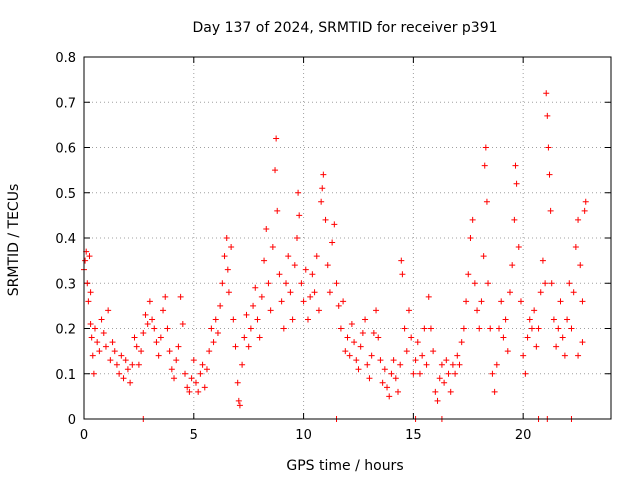 The width and height of the screenshot is (640, 480). I want to click on x-tick-label: 10, so click(303, 435).